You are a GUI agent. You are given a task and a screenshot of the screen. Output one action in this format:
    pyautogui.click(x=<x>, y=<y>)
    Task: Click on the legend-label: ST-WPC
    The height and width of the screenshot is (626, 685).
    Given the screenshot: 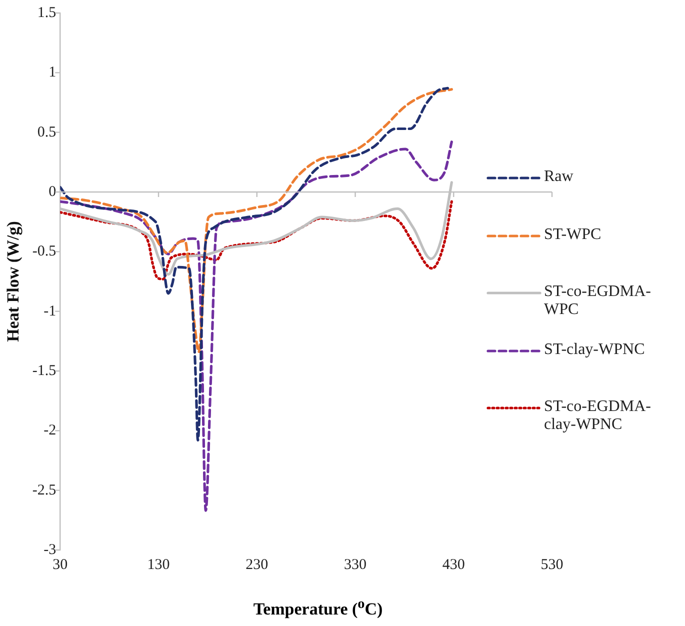 What is the action you would take?
    pyautogui.click(x=573, y=235)
    